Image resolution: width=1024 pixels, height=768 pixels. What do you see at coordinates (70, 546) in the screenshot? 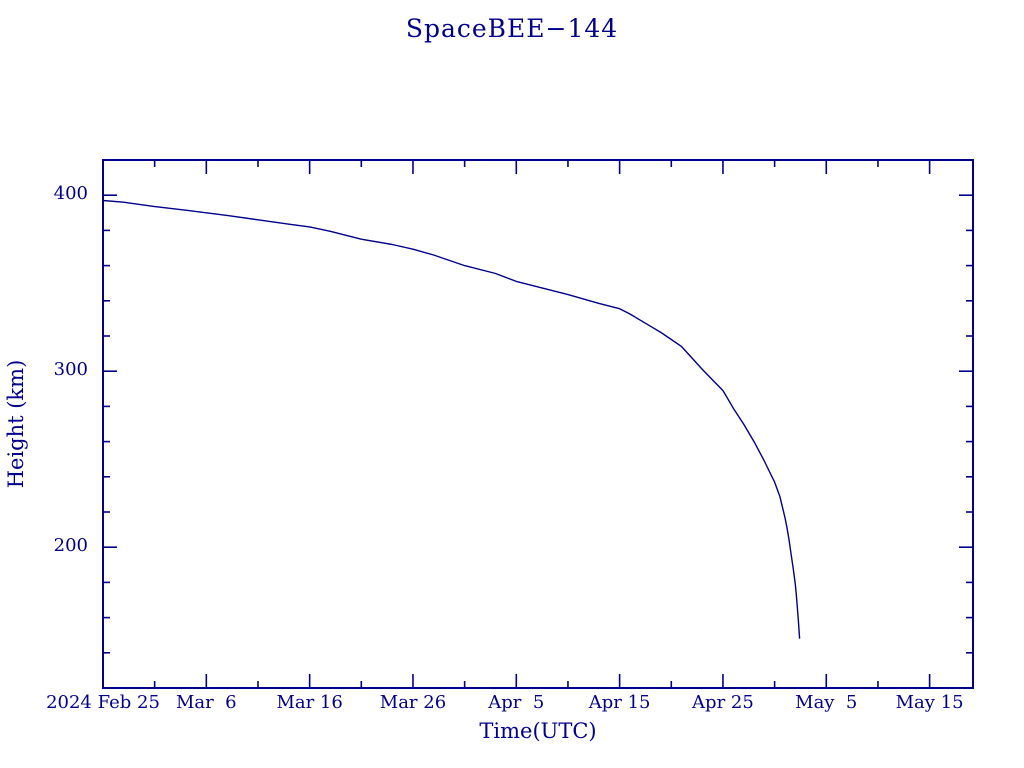
I see `y-tick-label: 200` at bounding box center [70, 546].